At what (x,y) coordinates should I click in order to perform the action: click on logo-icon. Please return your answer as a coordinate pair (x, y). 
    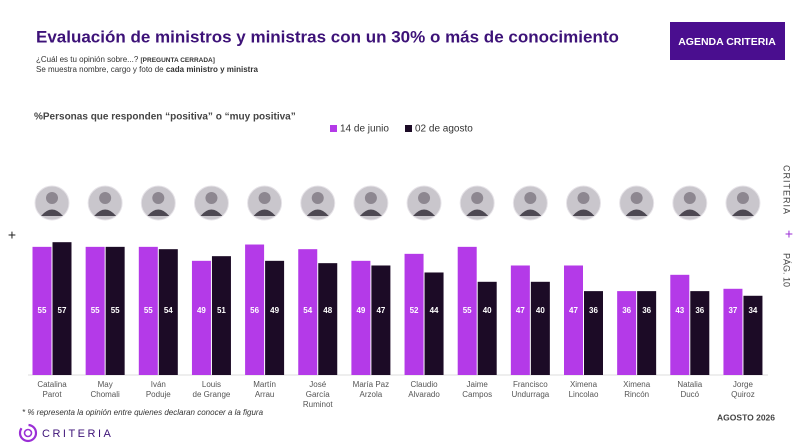
    Looking at the image, I should click on (28, 433).